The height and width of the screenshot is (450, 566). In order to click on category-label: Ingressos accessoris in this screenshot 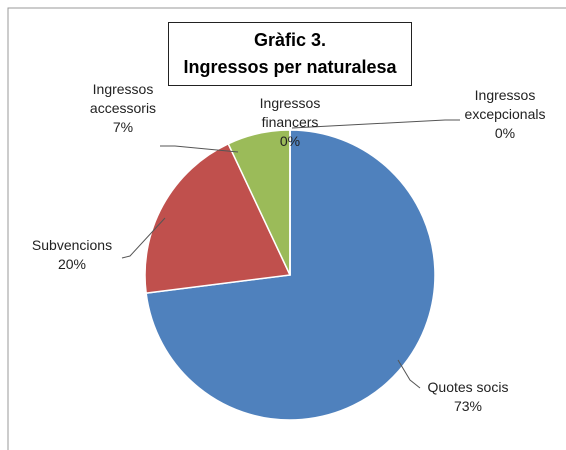, I will do `click(123, 98)`.